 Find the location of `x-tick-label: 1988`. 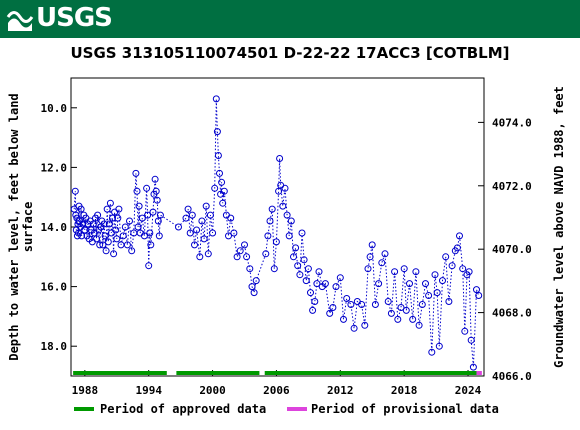

x-tick-label: 1988 is located at coordinates (85, 390).